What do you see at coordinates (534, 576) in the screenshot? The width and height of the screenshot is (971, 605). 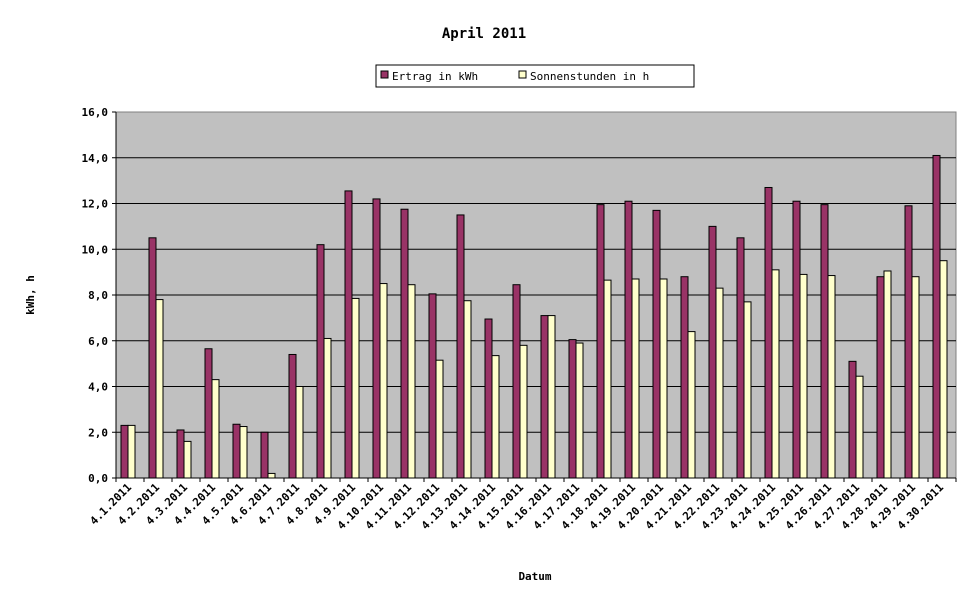 I see `x-axis-title: Datum` at bounding box center [534, 576].